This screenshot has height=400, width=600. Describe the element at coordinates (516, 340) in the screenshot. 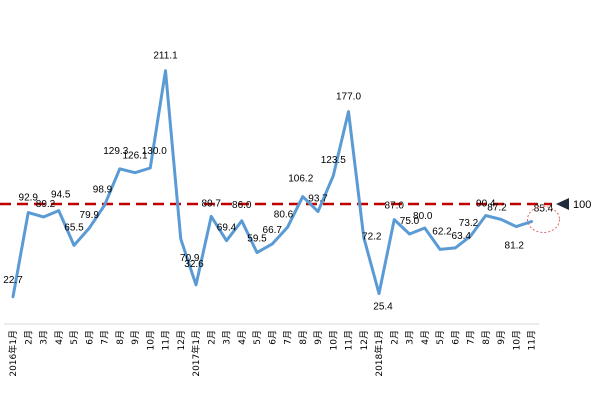

I see `x-tick-label-33: 10月` at that location.